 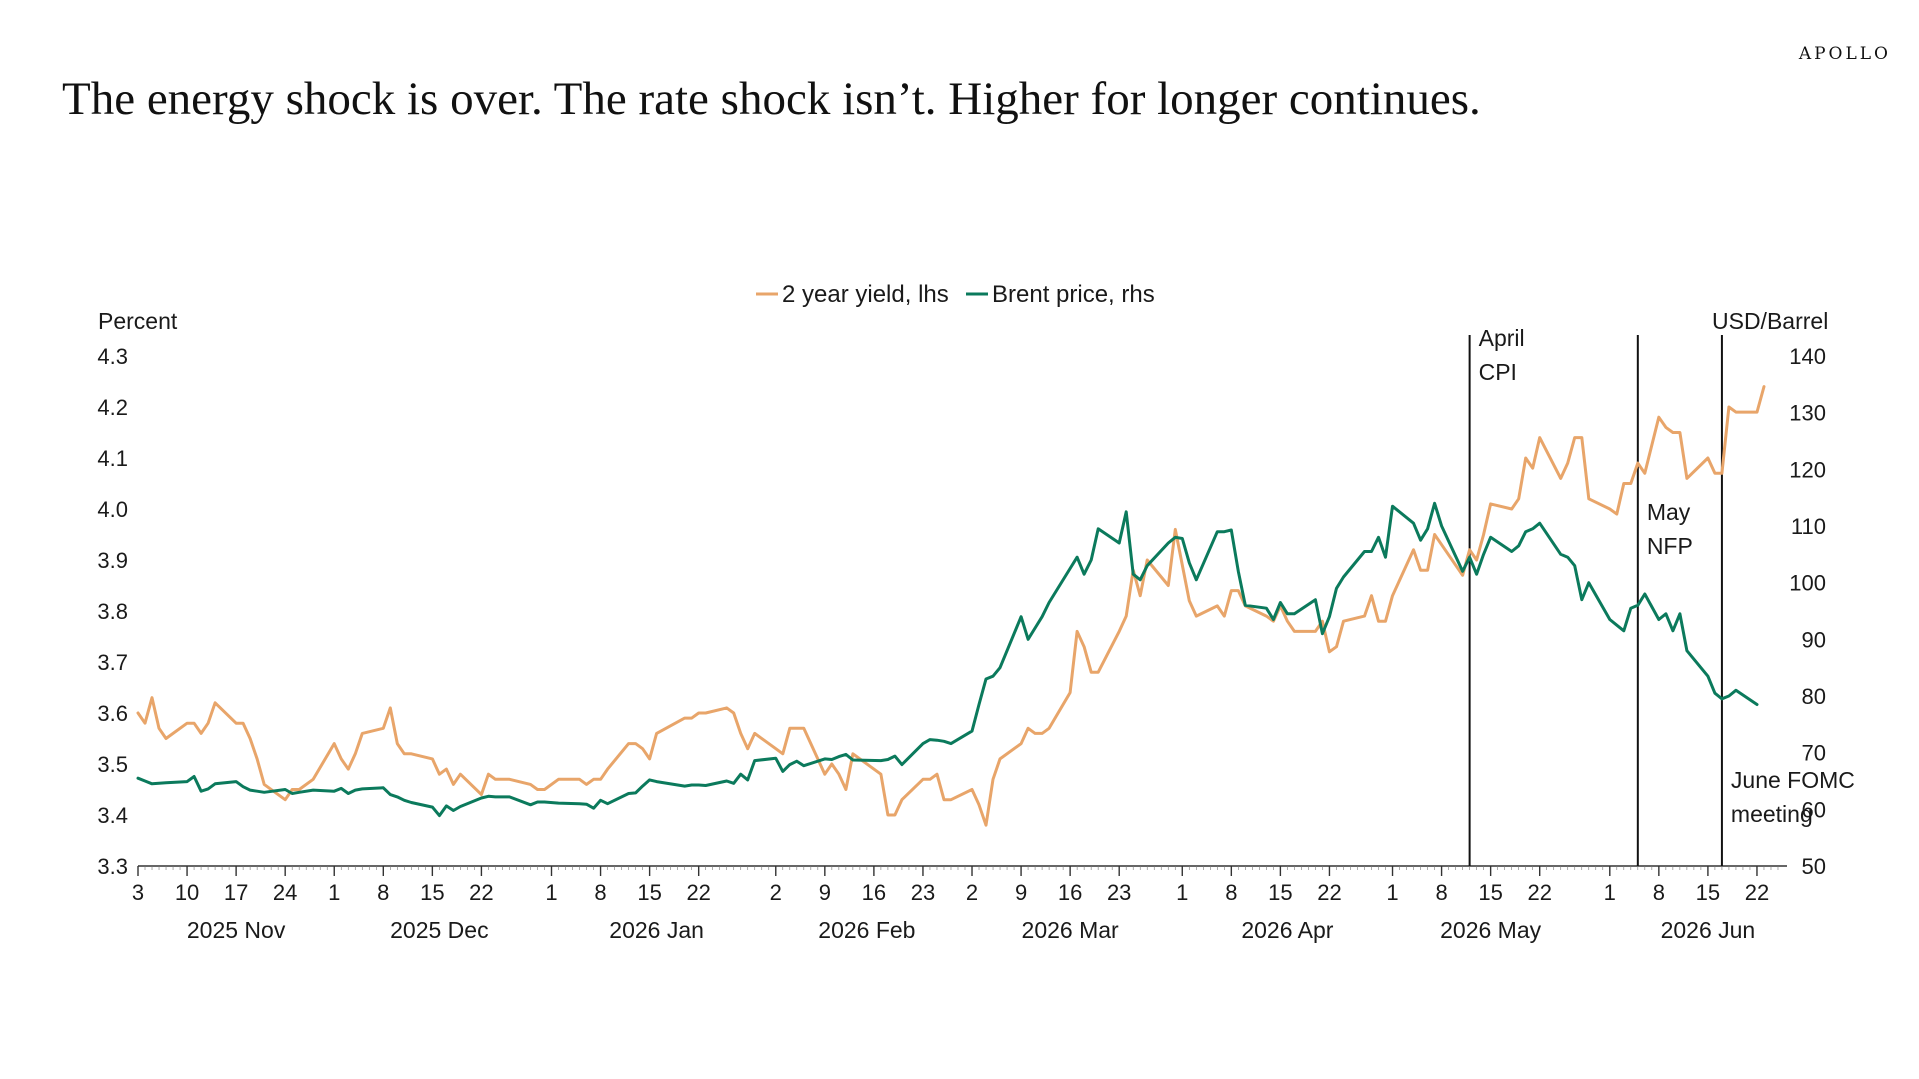 What do you see at coordinates (1814, 696) in the screenshot?
I see `y-tick-right: 80` at bounding box center [1814, 696].